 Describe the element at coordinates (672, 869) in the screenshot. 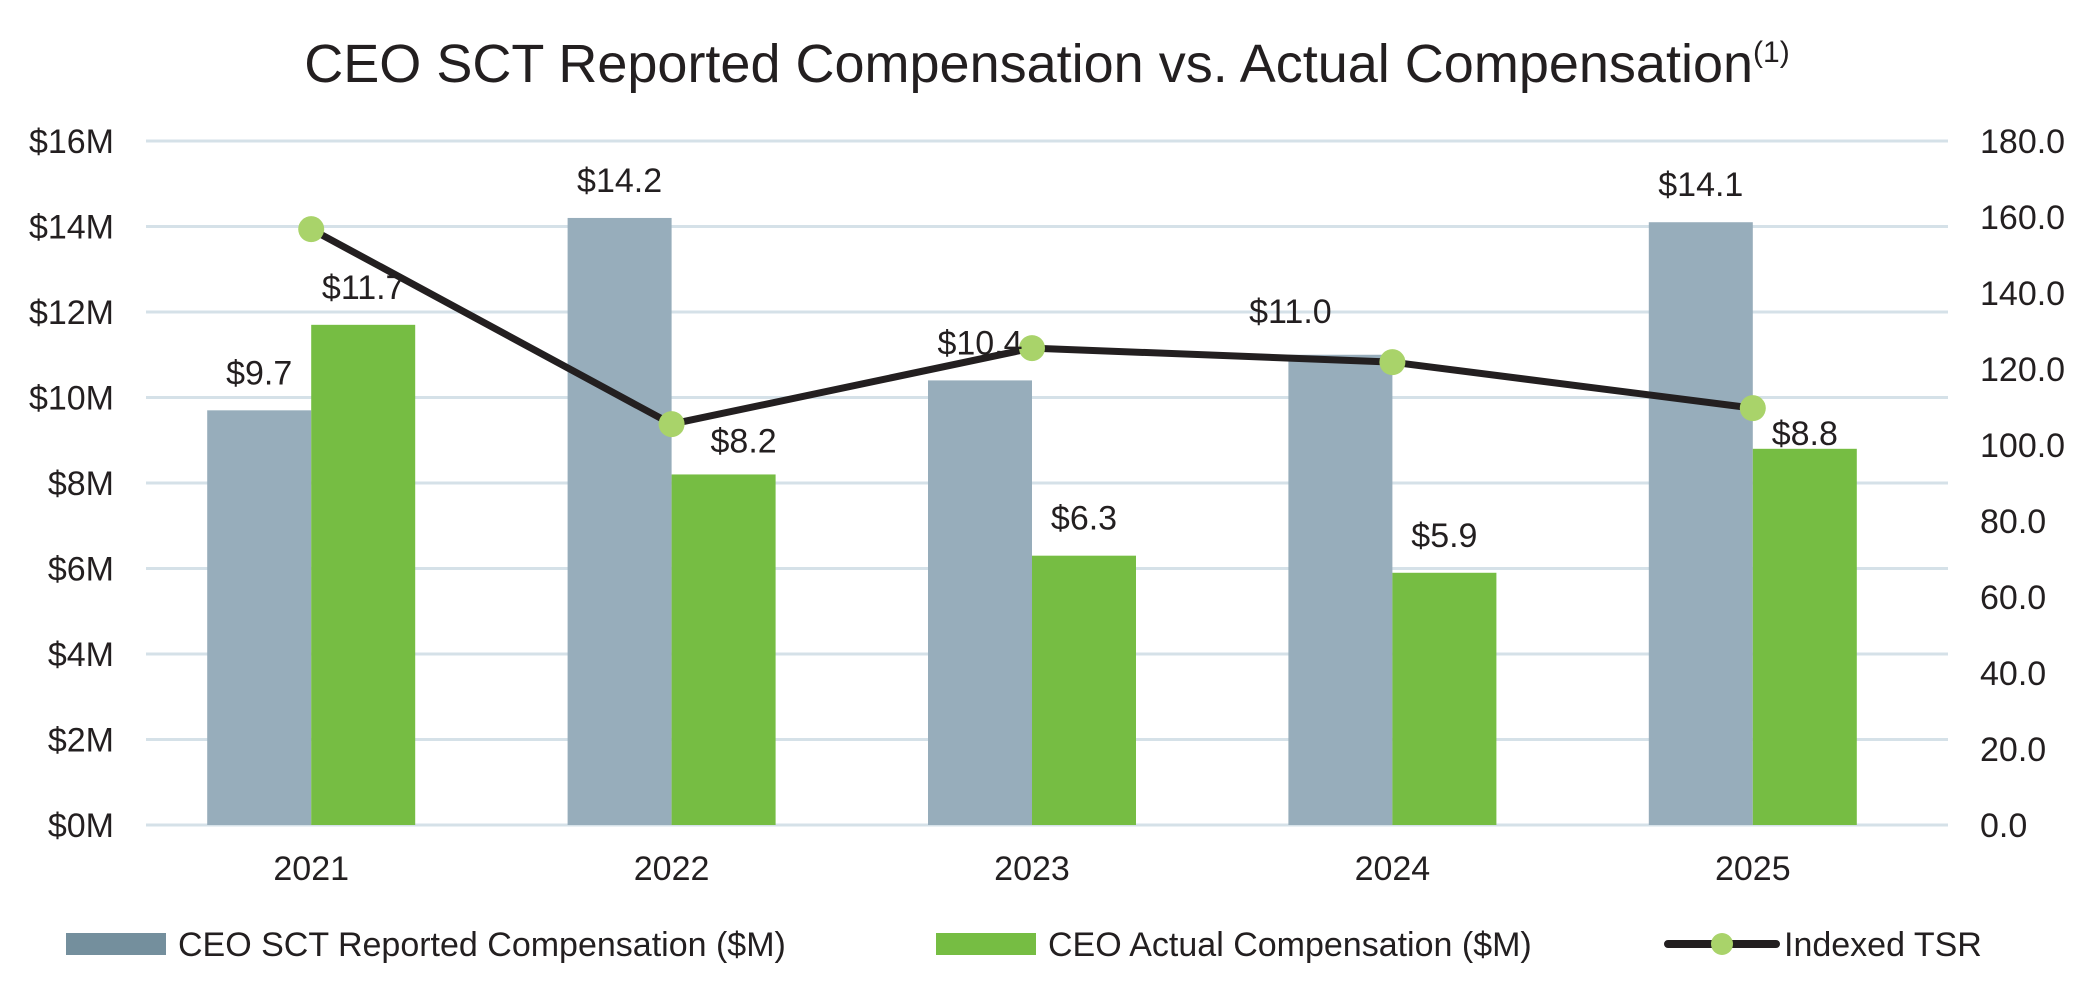

I see `x-tick-label: 2022` at that location.